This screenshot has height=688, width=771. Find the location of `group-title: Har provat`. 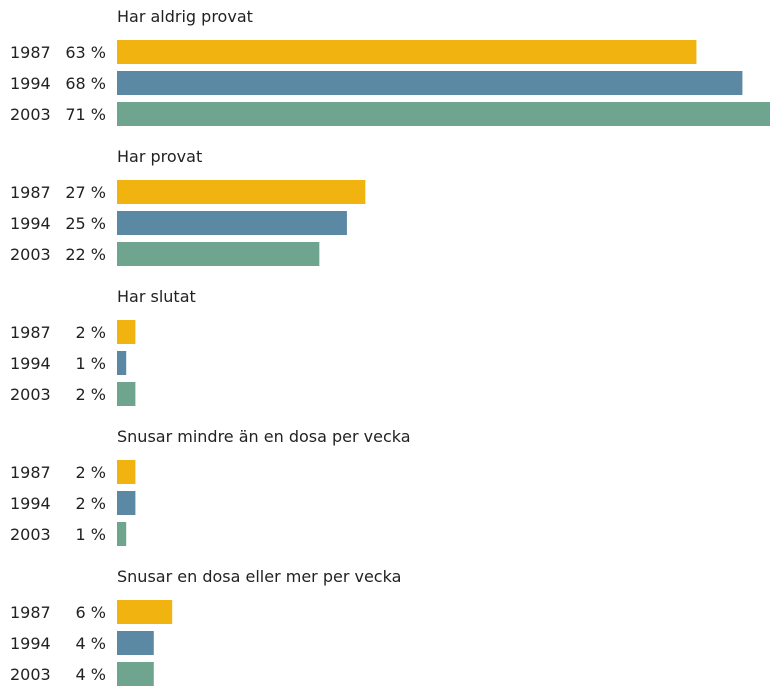

group-title: Har provat is located at coordinates (159, 156).